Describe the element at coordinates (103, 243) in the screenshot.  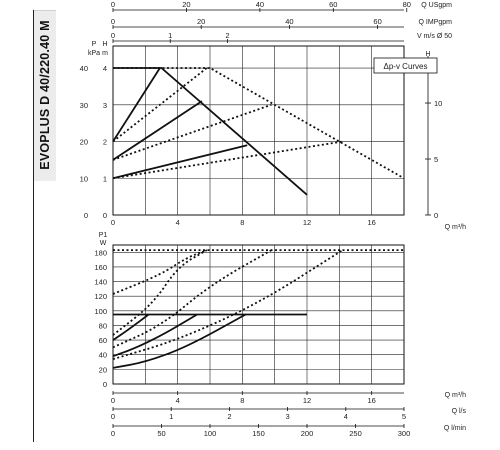
I see `ylabel-w: W` at that location.